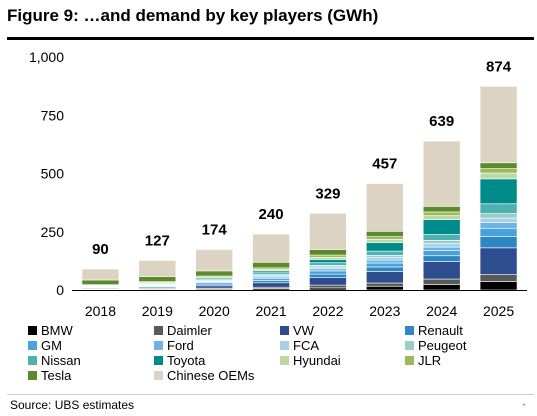 The height and width of the screenshot is (416, 537). I want to click on bar-segment-peugeot, so click(385, 256).